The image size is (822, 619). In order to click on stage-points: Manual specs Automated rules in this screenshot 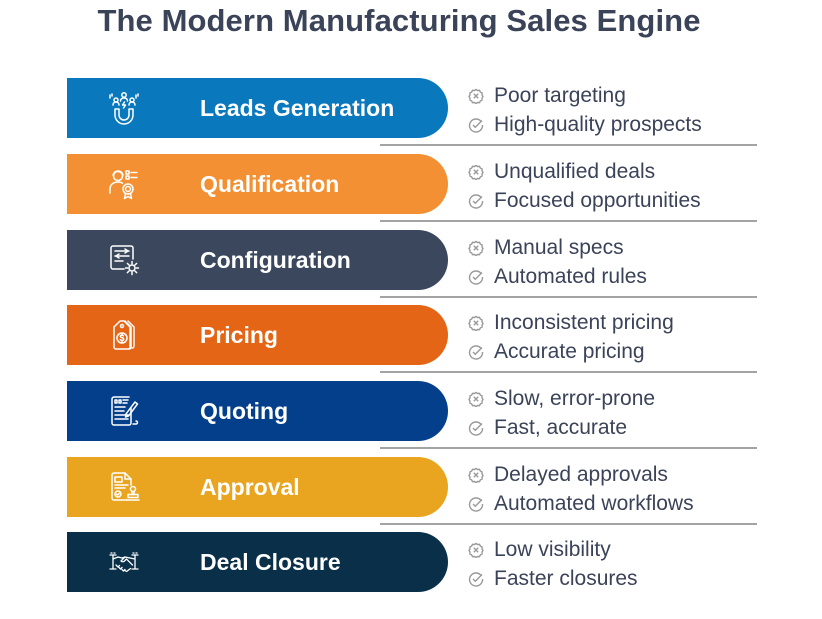, I will do `click(557, 262)`.